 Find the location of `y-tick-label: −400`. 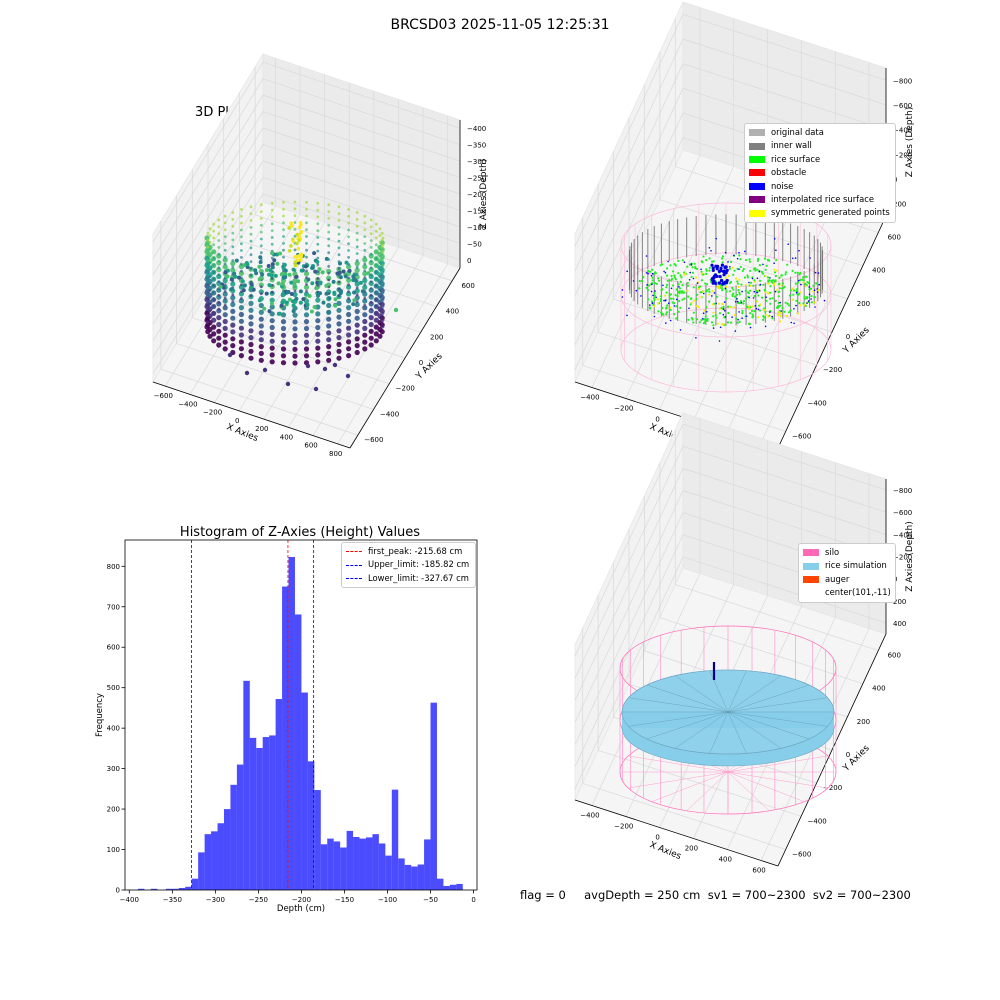

y-tick-label: −400 is located at coordinates (389, 414).